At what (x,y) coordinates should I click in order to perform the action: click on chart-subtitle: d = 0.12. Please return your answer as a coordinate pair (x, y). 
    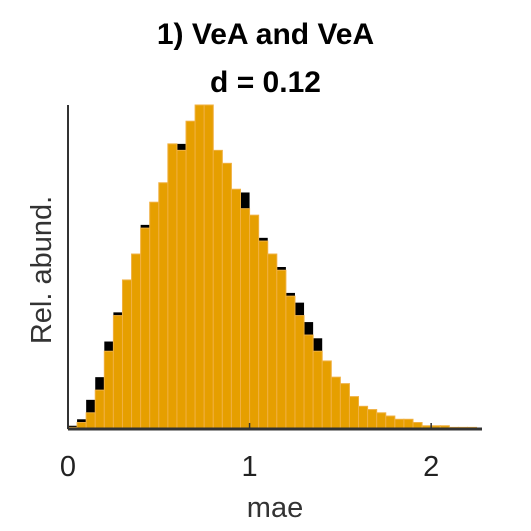
    Looking at the image, I should click on (265, 82).